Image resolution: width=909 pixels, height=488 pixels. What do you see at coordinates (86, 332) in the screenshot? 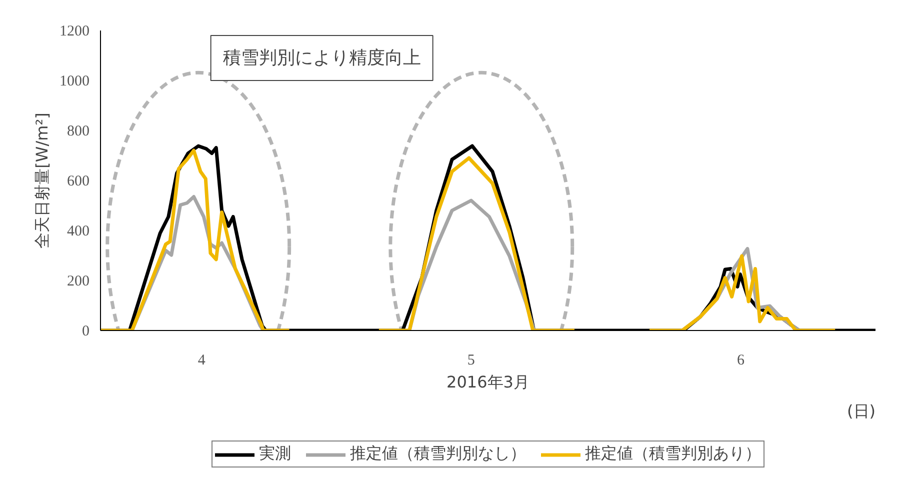
I see `y-tick-label: 0` at bounding box center [86, 332].